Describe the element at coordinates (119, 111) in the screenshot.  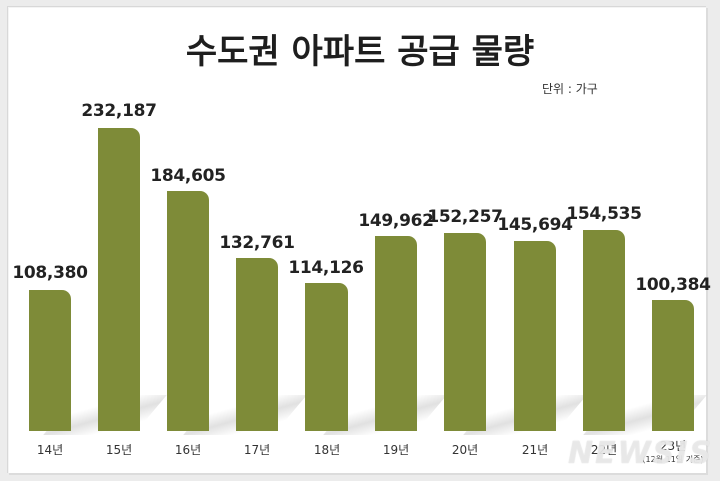
I see `value-label: 232,187` at that location.